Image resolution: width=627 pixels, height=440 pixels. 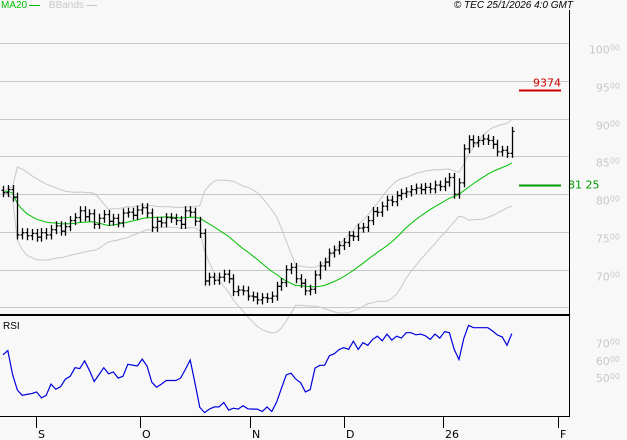 I want to click on price-marker-label: 9374, so click(x=547, y=83).